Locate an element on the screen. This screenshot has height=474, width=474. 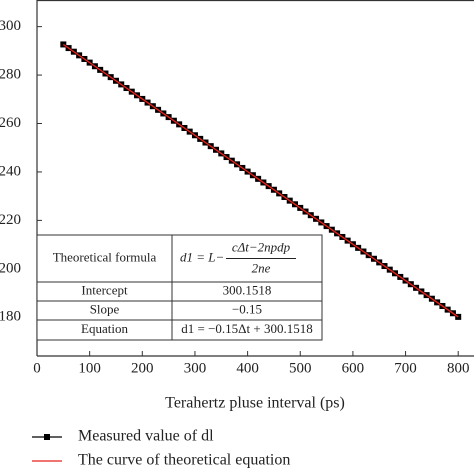
table-bg is located at coordinates (179, 287).